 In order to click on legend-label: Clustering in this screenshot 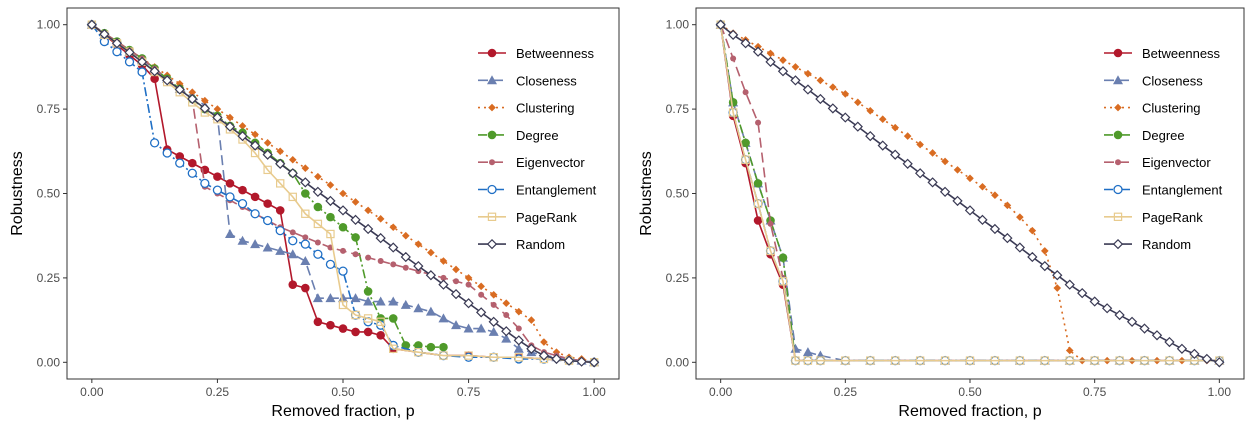, I will do `click(1171, 108)`.